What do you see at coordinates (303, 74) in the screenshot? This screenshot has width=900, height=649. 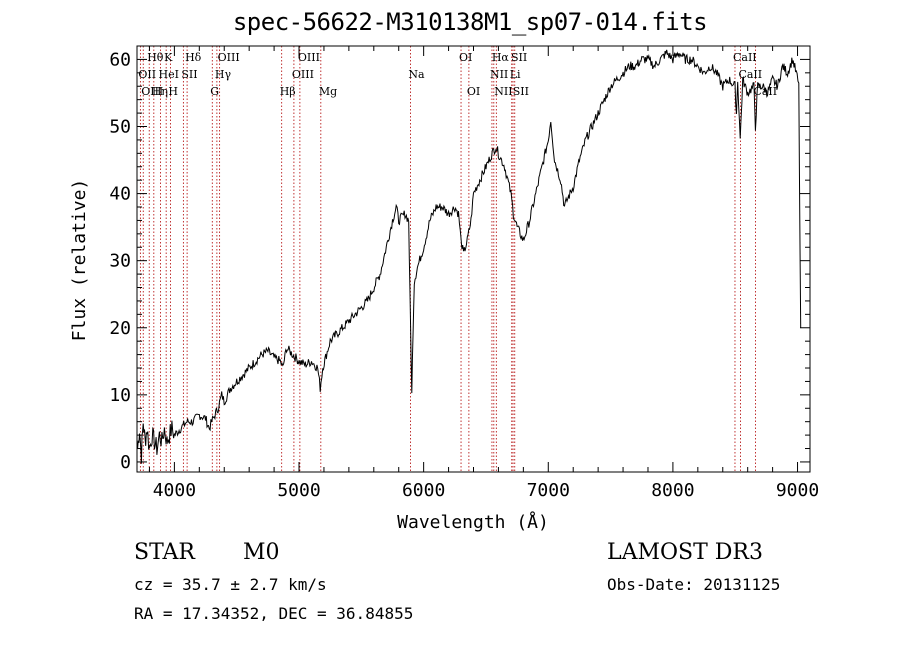 I see `line-marker-label-13: OIII` at bounding box center [303, 74].